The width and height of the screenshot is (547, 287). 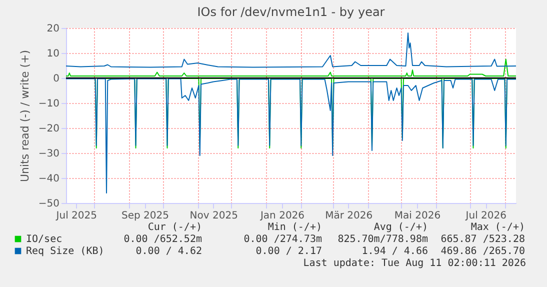 I want to click on text: 0.00 / 2.17, so click(x=289, y=251).